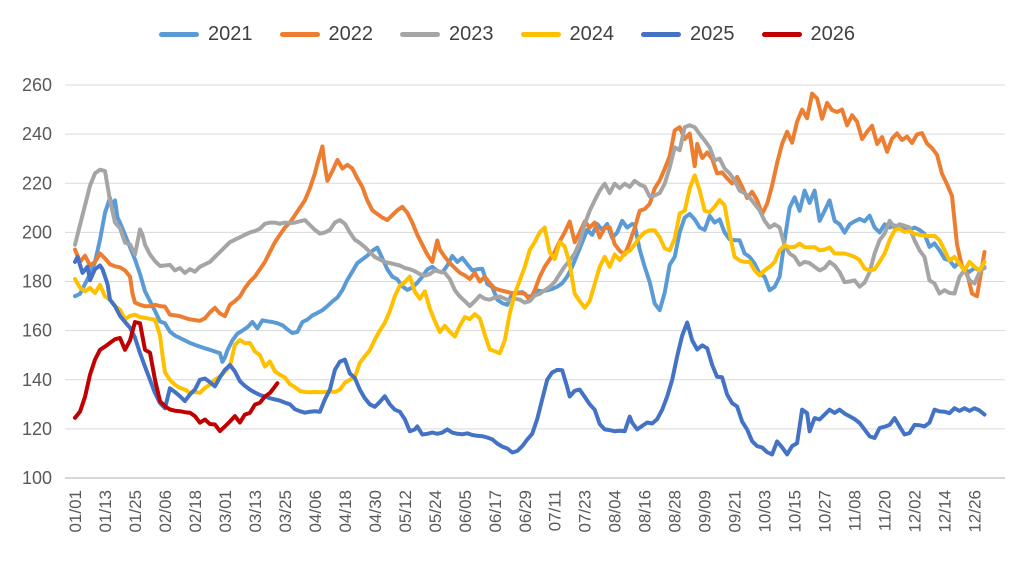  Describe the element at coordinates (315, 511) in the screenshot. I see `x-tick-label: 04/06` at that location.